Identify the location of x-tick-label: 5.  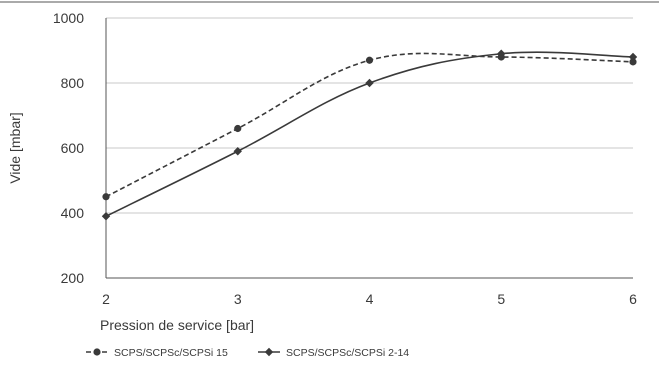
(501, 299).